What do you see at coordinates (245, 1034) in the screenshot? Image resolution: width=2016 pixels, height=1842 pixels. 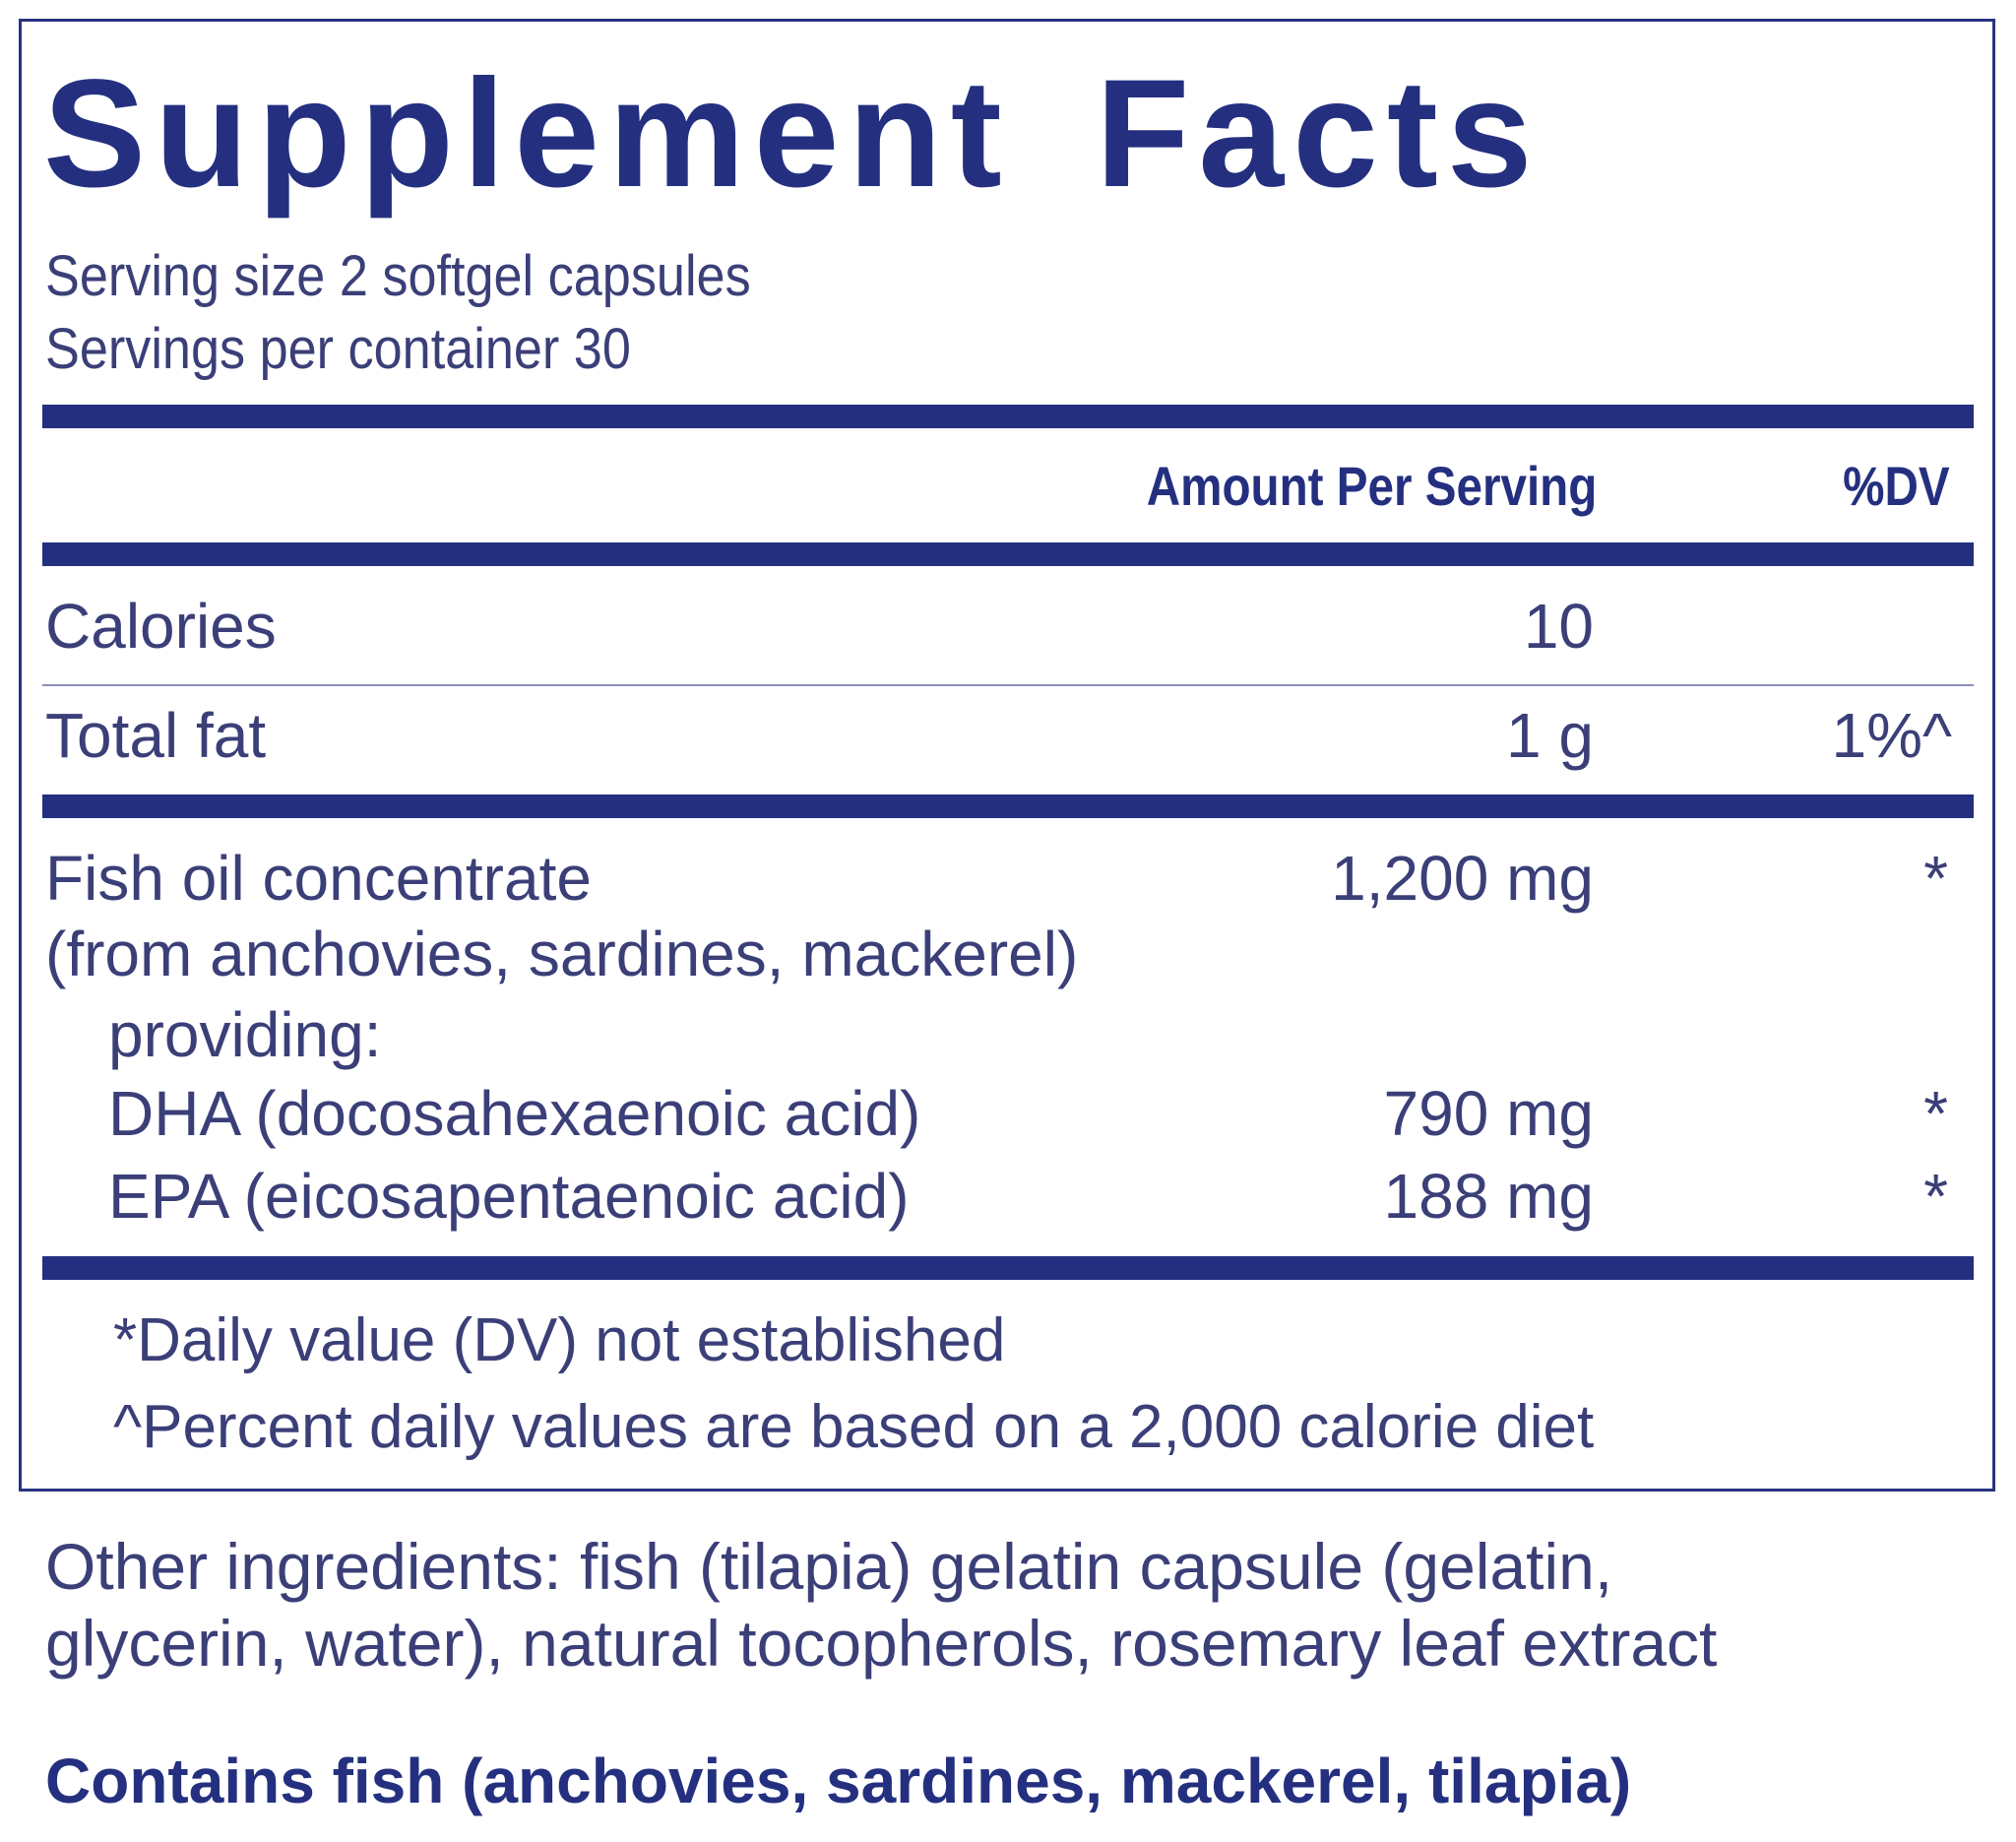 I see `row-providing: providing:` at bounding box center [245, 1034].